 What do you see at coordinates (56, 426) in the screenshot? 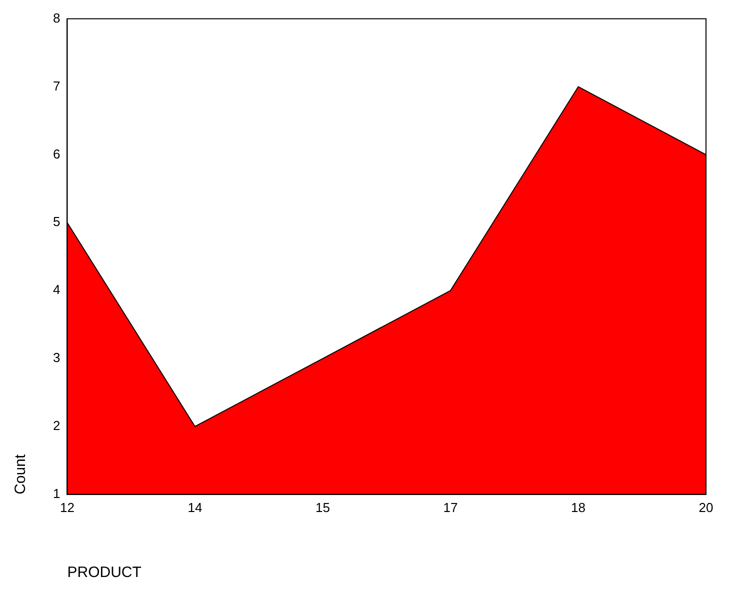
I see `y-tick-label: 2` at bounding box center [56, 426].